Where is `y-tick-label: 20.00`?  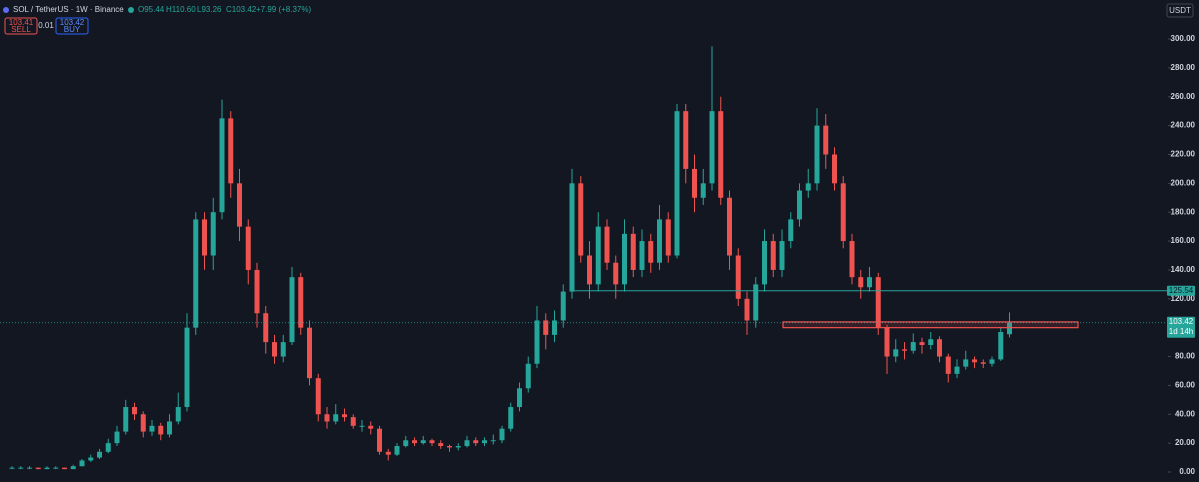
y-tick-label: 20.00 is located at coordinates (1185, 442).